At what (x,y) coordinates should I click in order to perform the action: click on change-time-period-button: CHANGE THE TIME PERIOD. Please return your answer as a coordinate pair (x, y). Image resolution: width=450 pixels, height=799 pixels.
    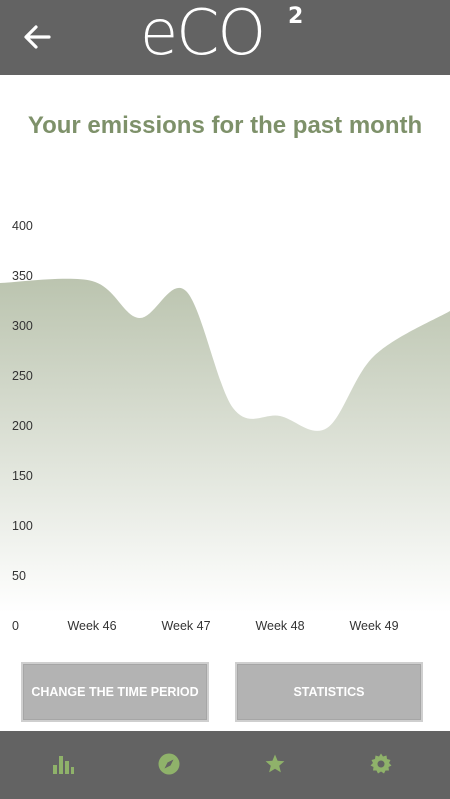
    Looking at the image, I should click on (115, 692).